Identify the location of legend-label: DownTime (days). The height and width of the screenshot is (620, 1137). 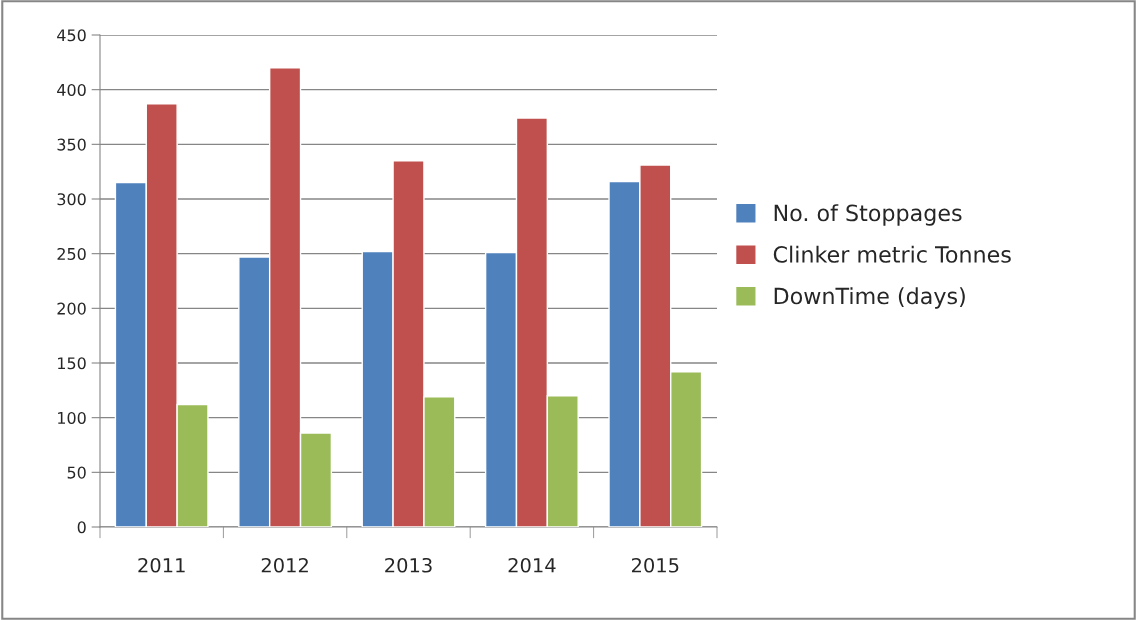
(869, 298).